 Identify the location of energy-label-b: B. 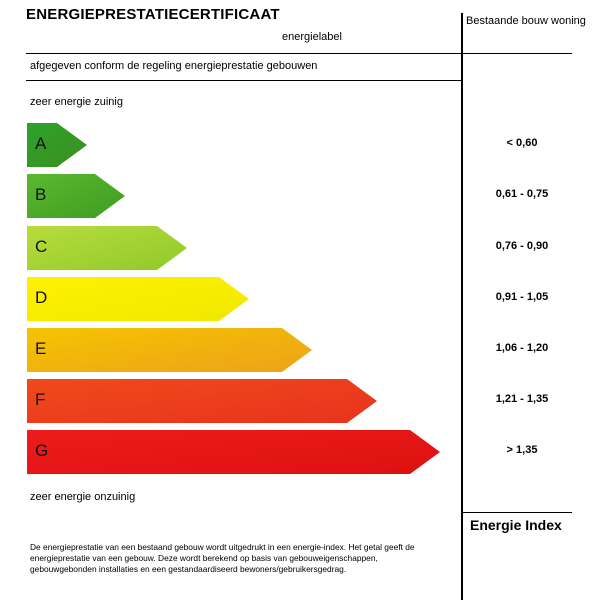
(76, 196).